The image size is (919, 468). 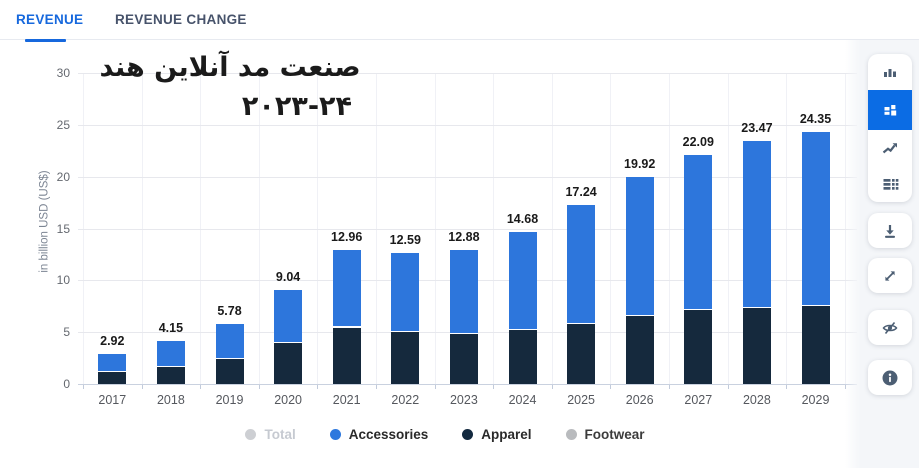 I want to click on chart-title: صنعت مد آنلاین هند ۲۰۲۳-۲۴, so click(x=230, y=87).